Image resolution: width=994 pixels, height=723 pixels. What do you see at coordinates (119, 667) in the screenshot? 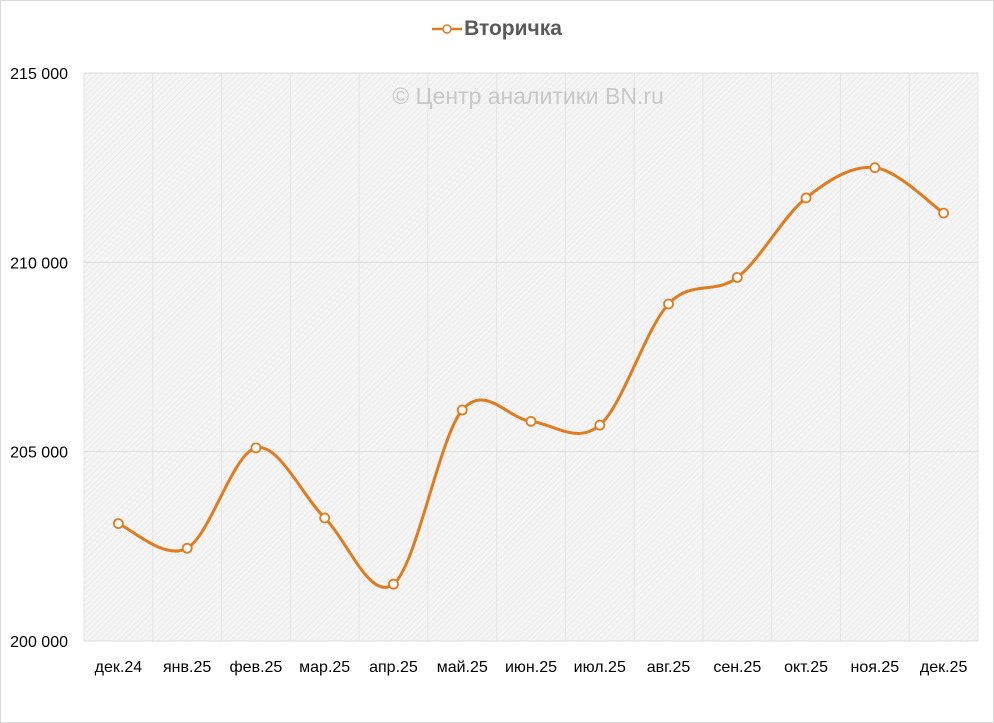
I see `x-tick-label: дек.24` at bounding box center [119, 667].